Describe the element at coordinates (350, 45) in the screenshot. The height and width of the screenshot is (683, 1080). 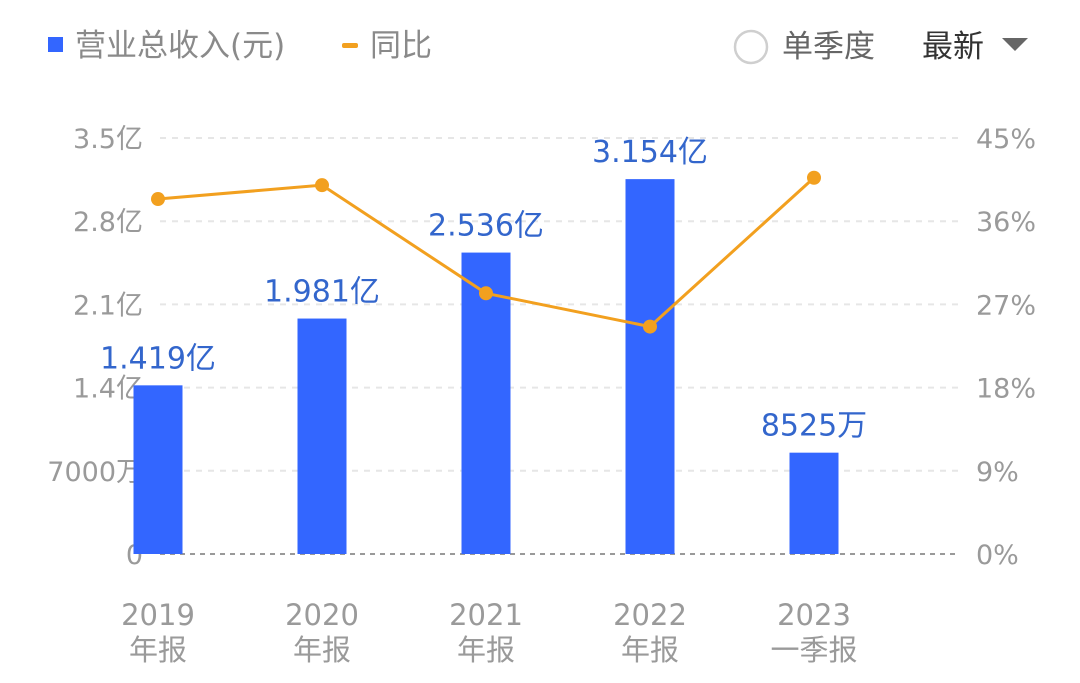
I see `legend-line-swatch` at that location.